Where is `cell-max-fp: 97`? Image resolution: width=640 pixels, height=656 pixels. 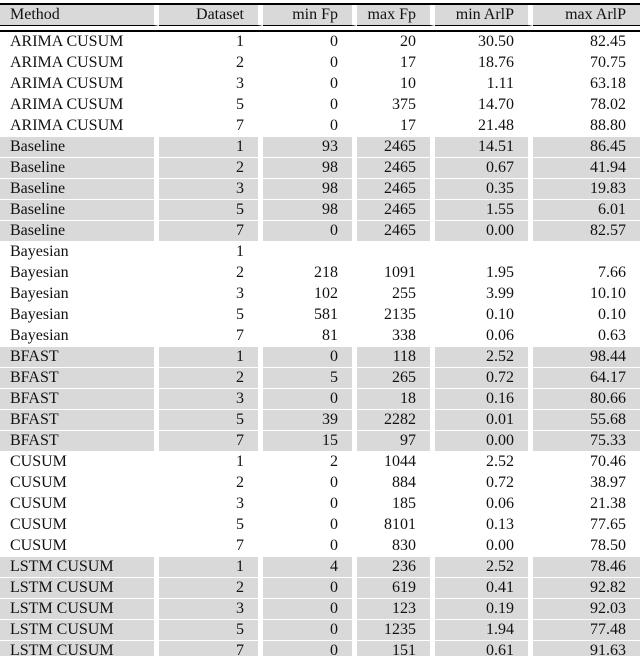
cell-max-fp: 97 is located at coordinates (396, 441).